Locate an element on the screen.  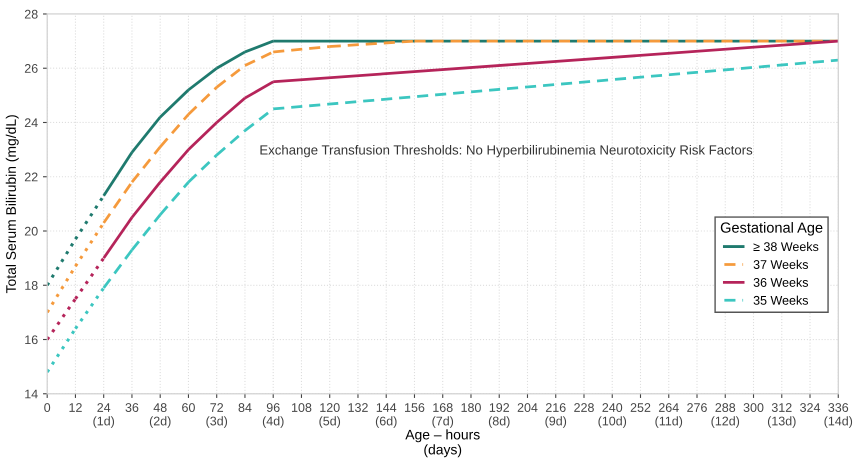
x-tick-label: 276 is located at coordinates (697, 407).